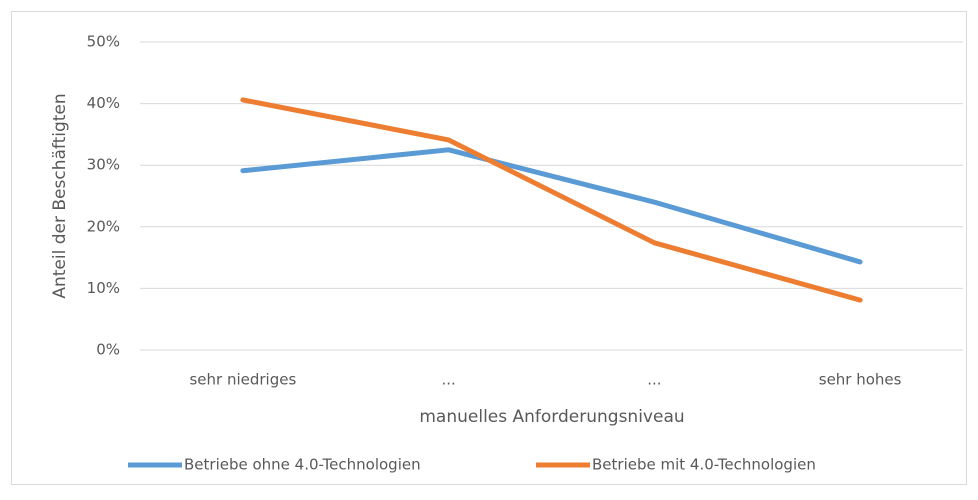 The width and height of the screenshot is (978, 500). I want to click on y-tick-label: 30%, so click(103, 165).